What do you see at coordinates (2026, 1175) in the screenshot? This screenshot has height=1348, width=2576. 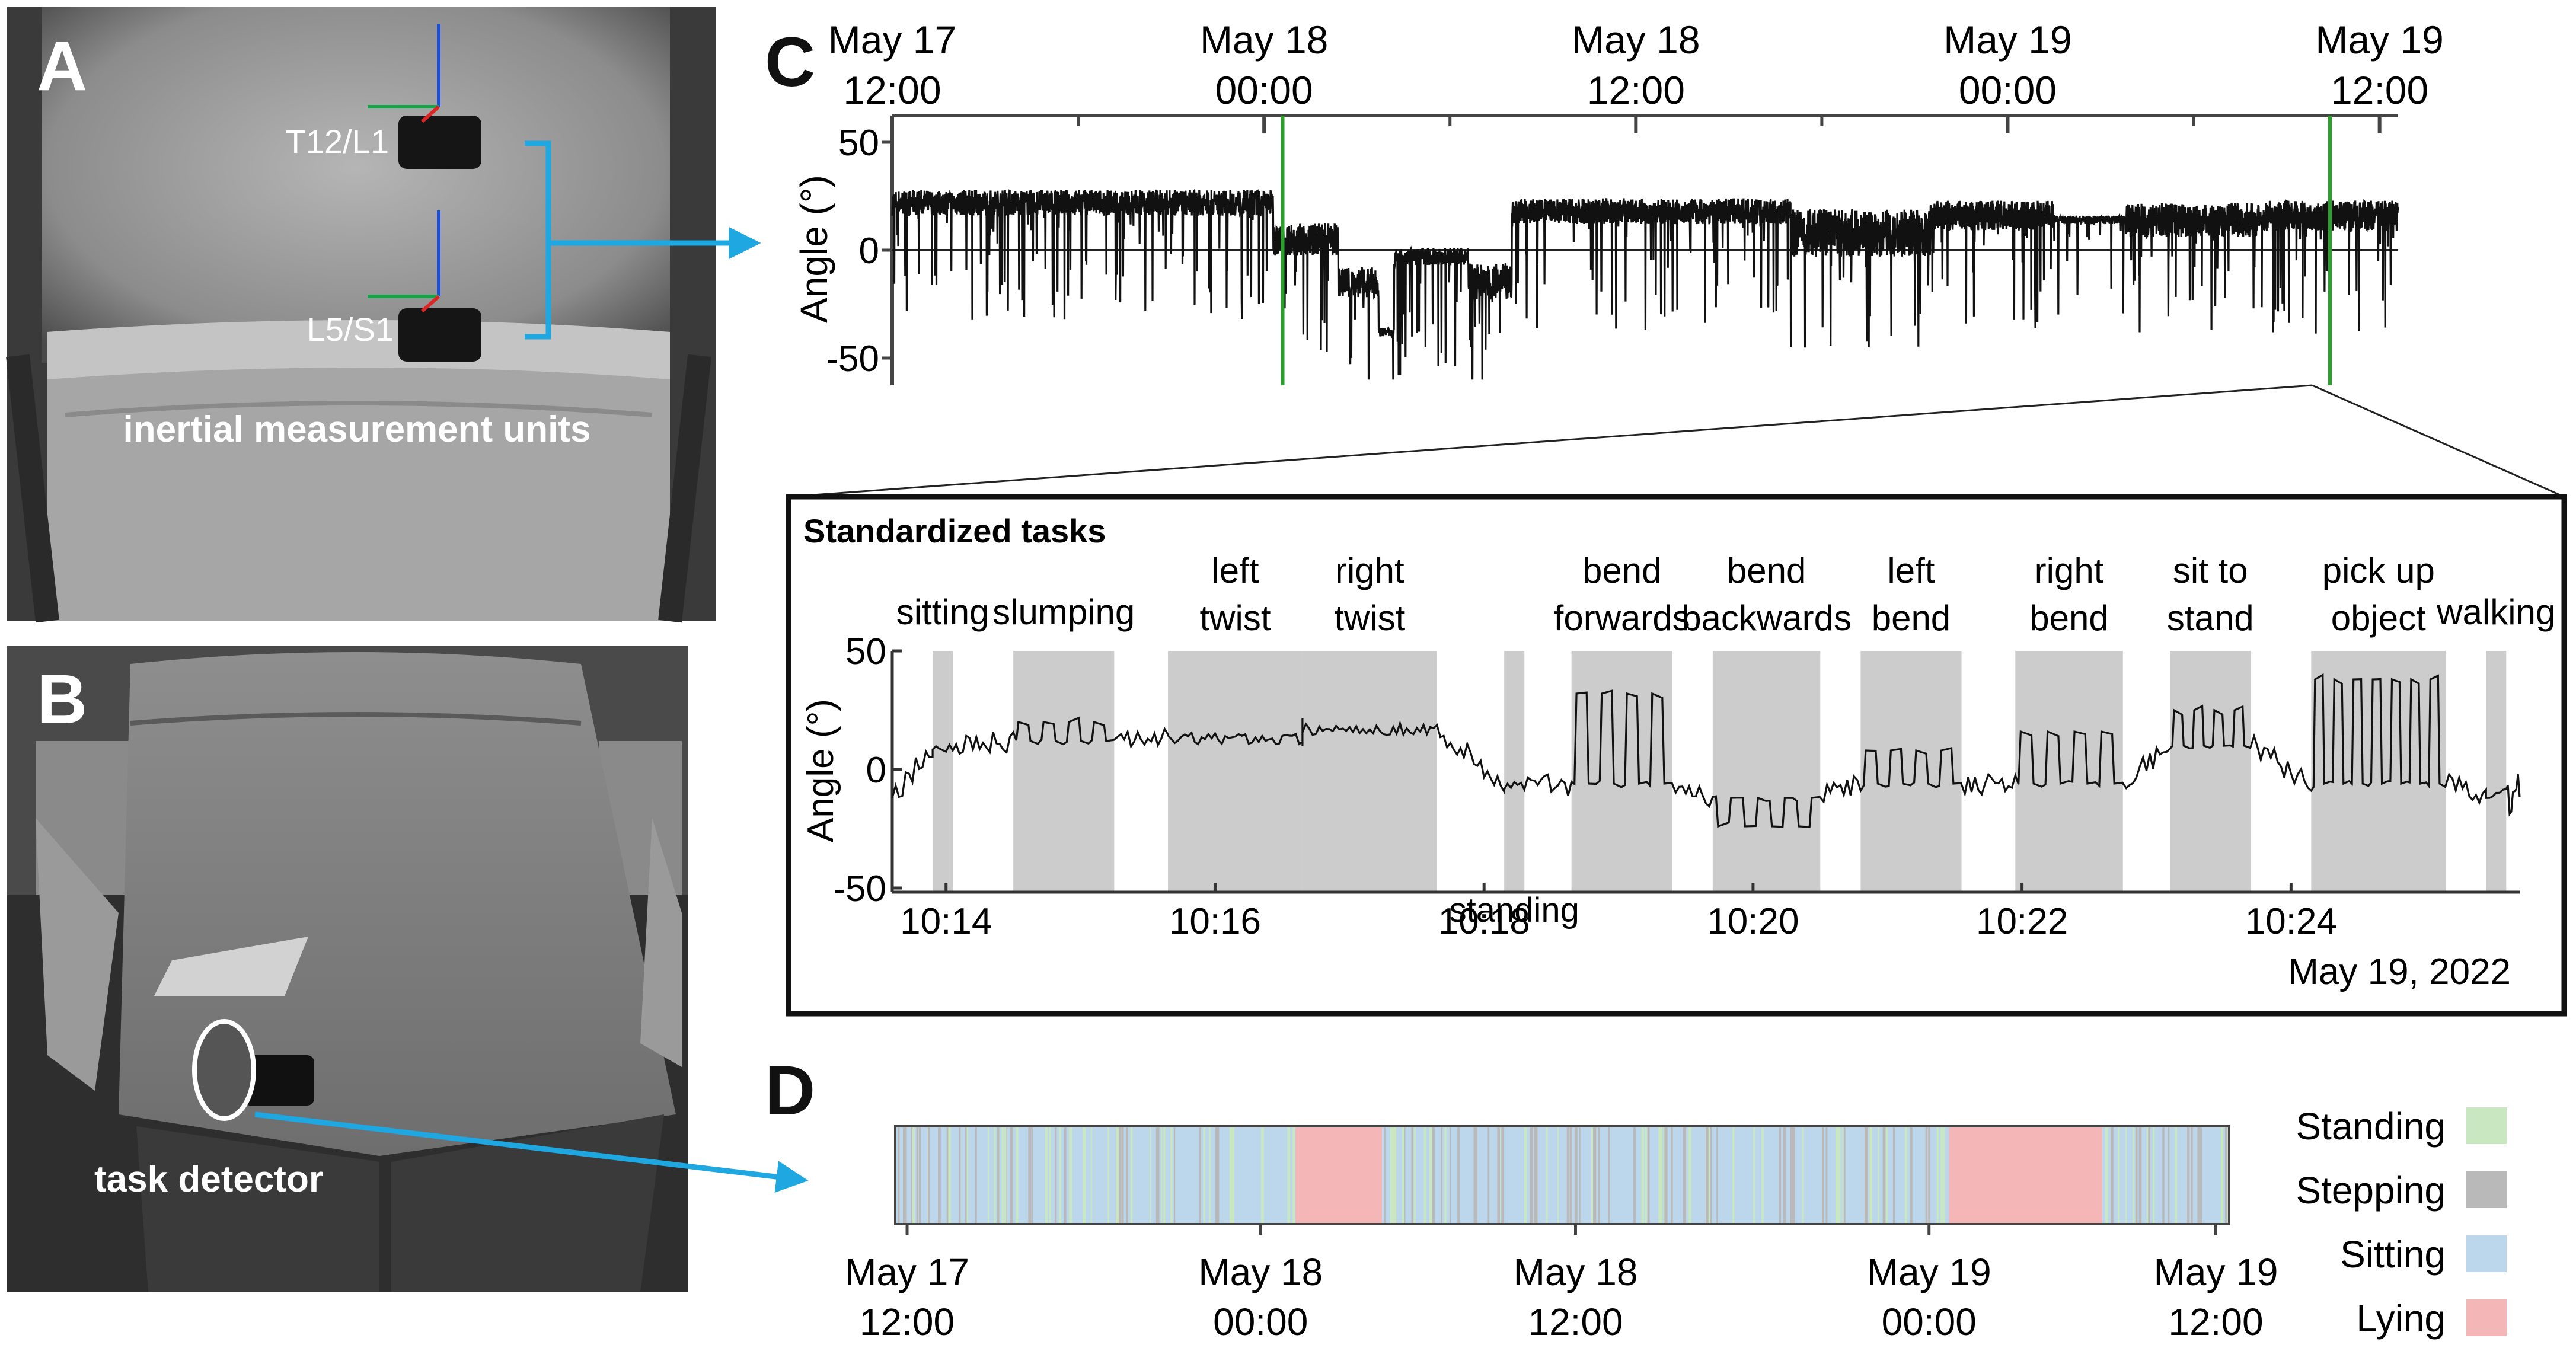 I see `activity-block` at bounding box center [2026, 1175].